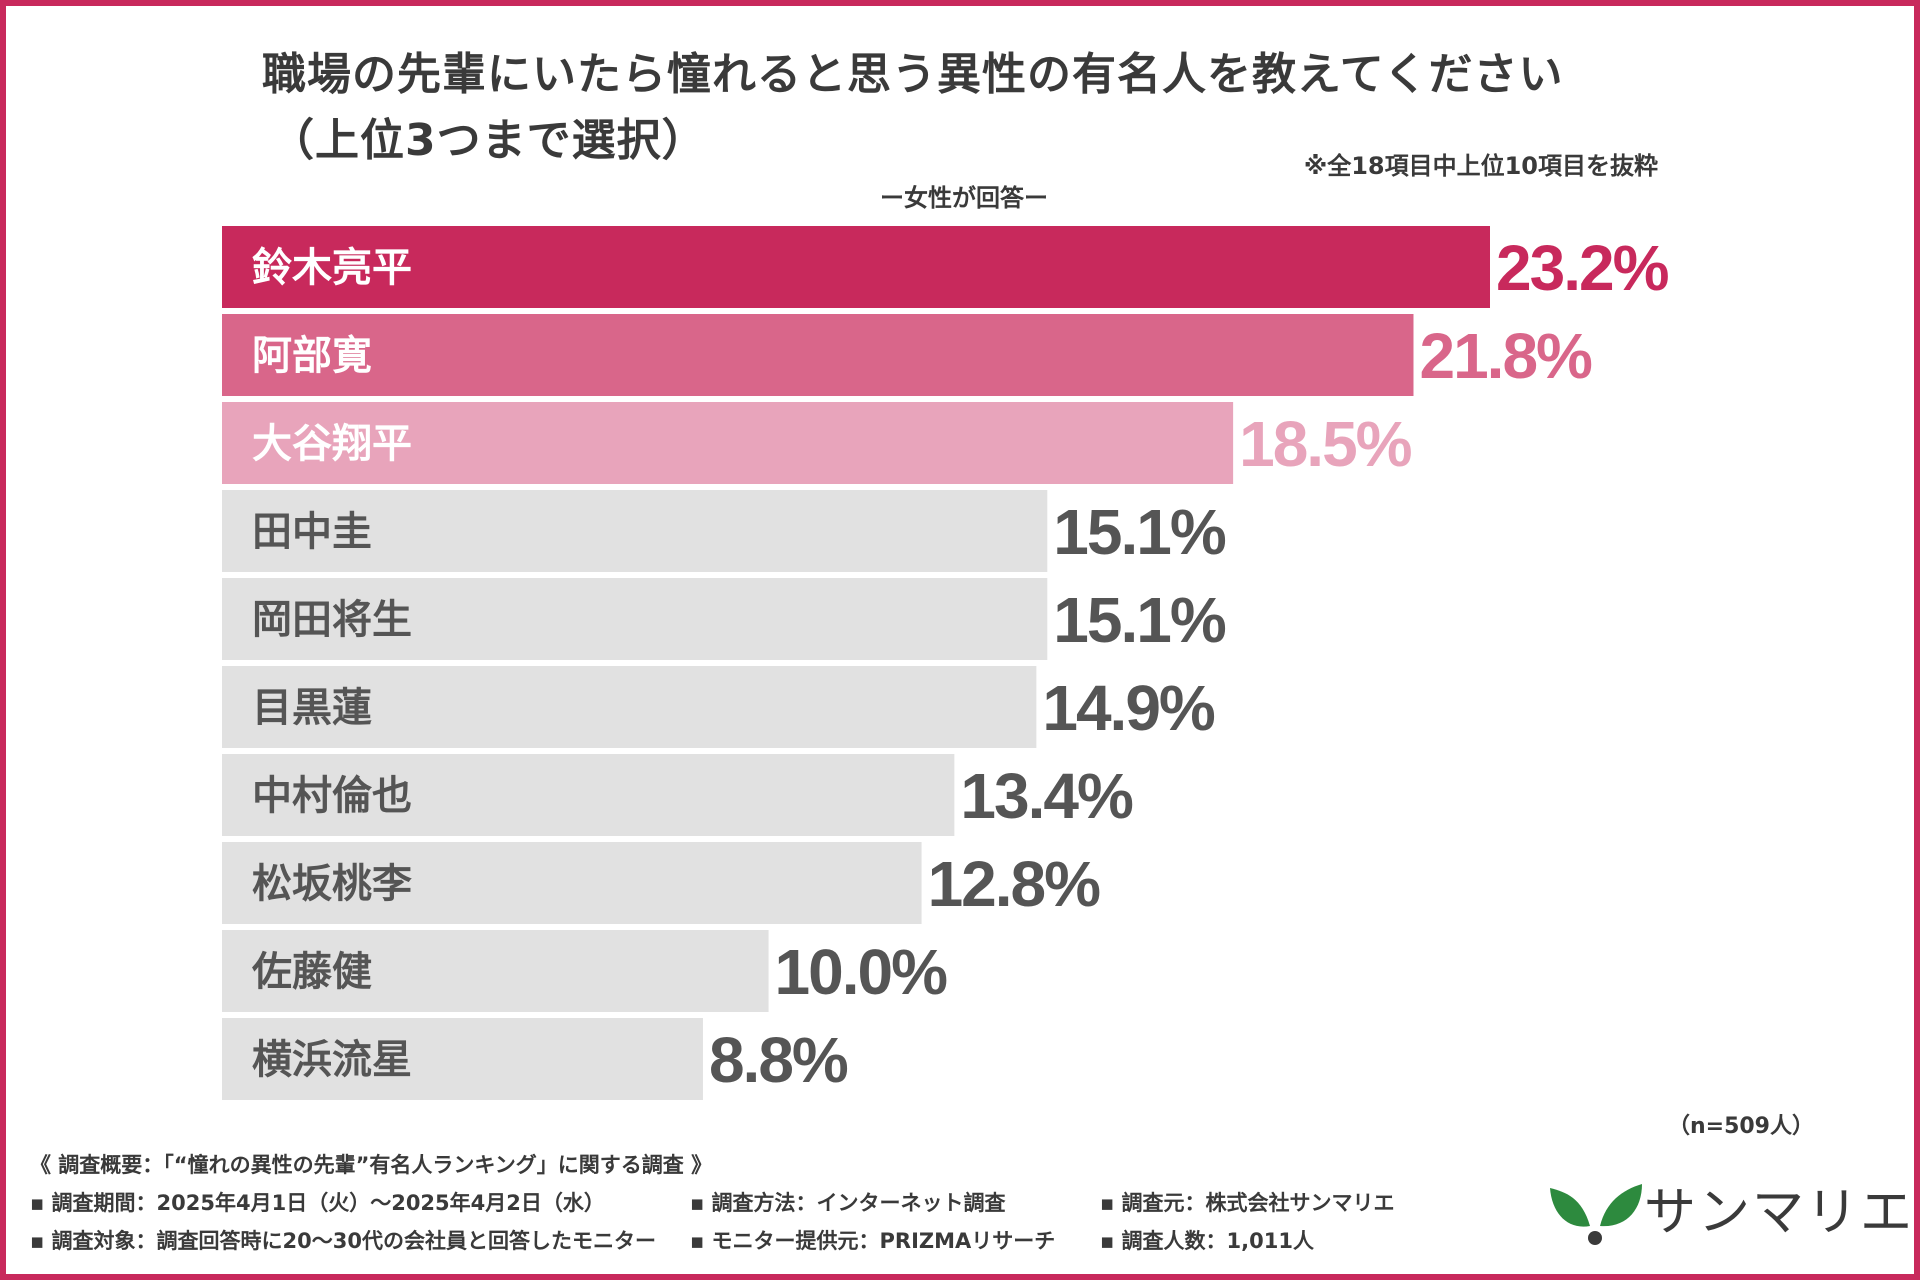 The image size is (1920, 1280). What do you see at coordinates (332, 884) in the screenshot?
I see `bar-label-8: 松坂桃李` at bounding box center [332, 884].